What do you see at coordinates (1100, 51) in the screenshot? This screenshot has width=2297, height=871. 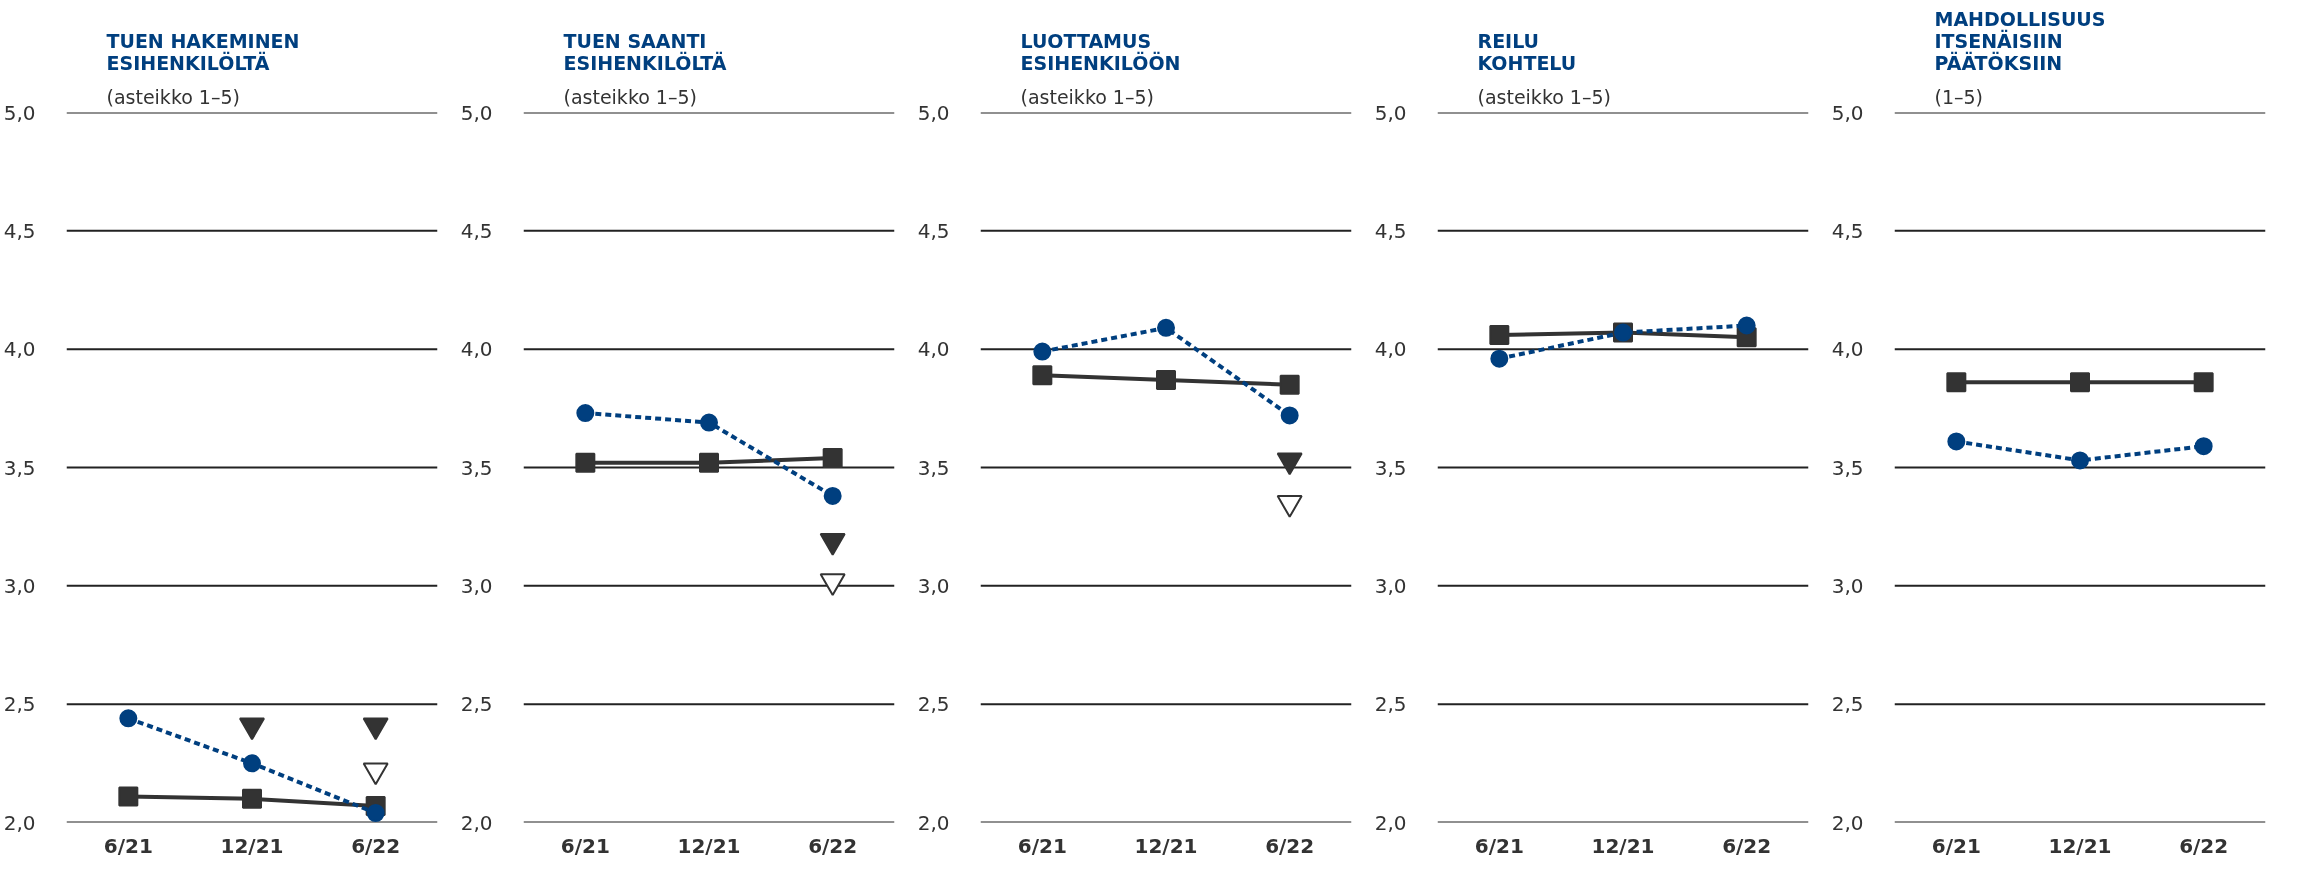 I see `chart-title: LUOTTAMUS ESIHENKILÖÖN` at bounding box center [1100, 51].